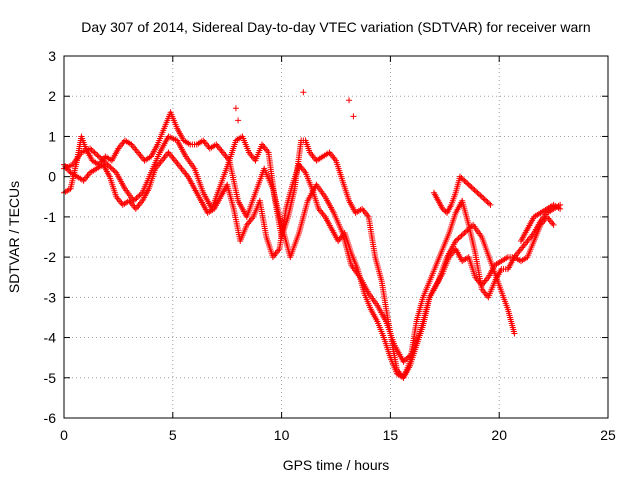 This screenshot has height=480, width=640. I want to click on x-tick-label: 5, so click(173, 435).